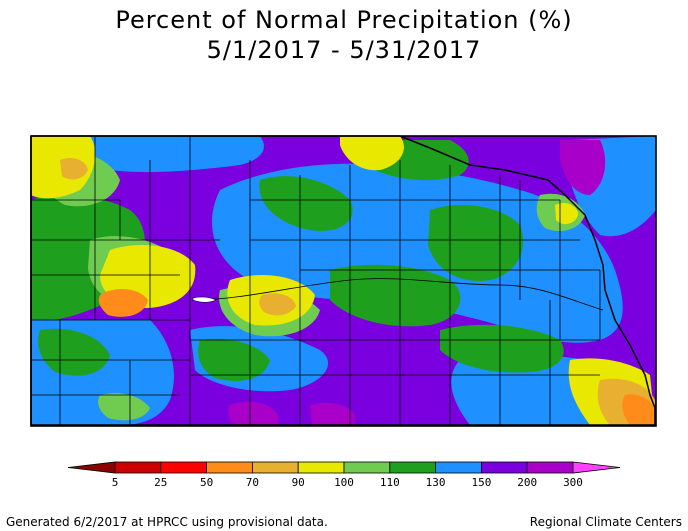  I want to click on zone-yellow-north, so click(372, 153).